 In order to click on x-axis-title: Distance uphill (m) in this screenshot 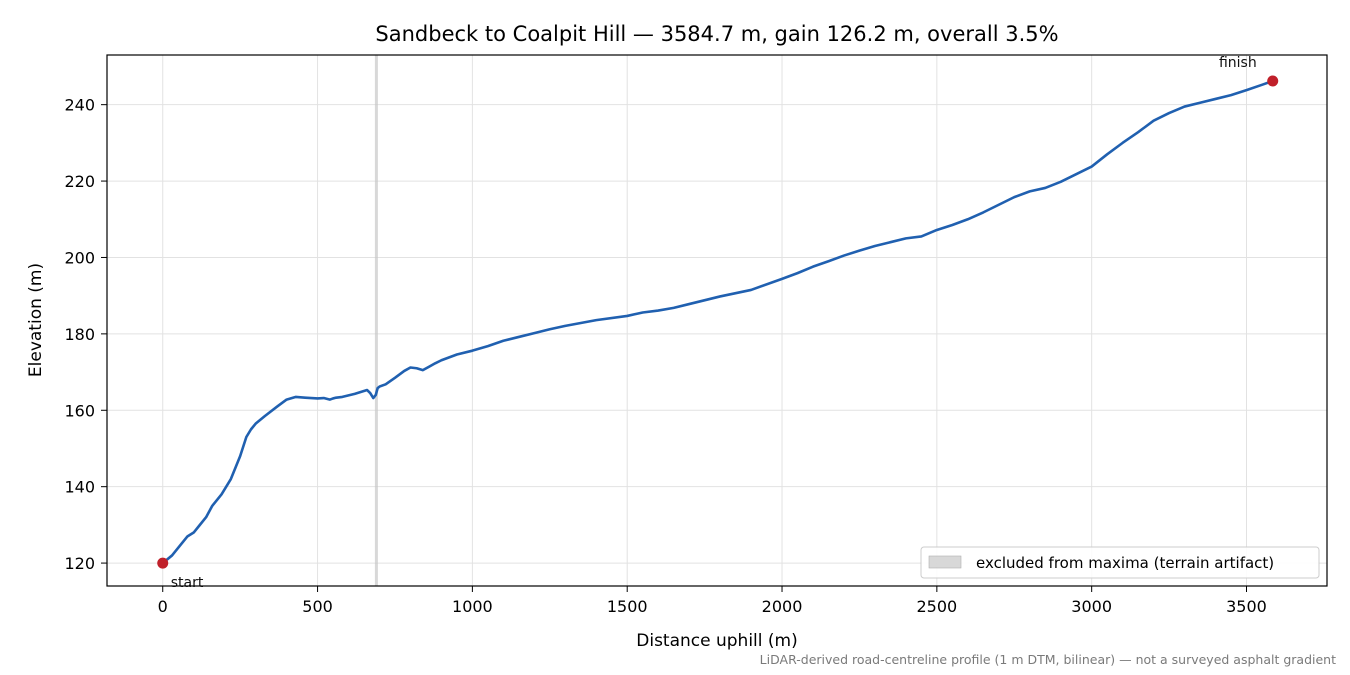, I will do `click(716, 641)`.